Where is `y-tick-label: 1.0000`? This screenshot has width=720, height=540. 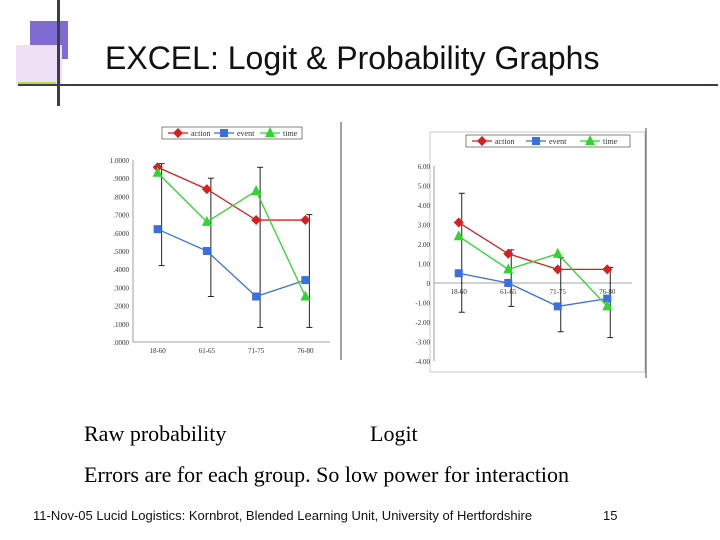
y-tick-label: 1.0000 is located at coordinates (120, 161).